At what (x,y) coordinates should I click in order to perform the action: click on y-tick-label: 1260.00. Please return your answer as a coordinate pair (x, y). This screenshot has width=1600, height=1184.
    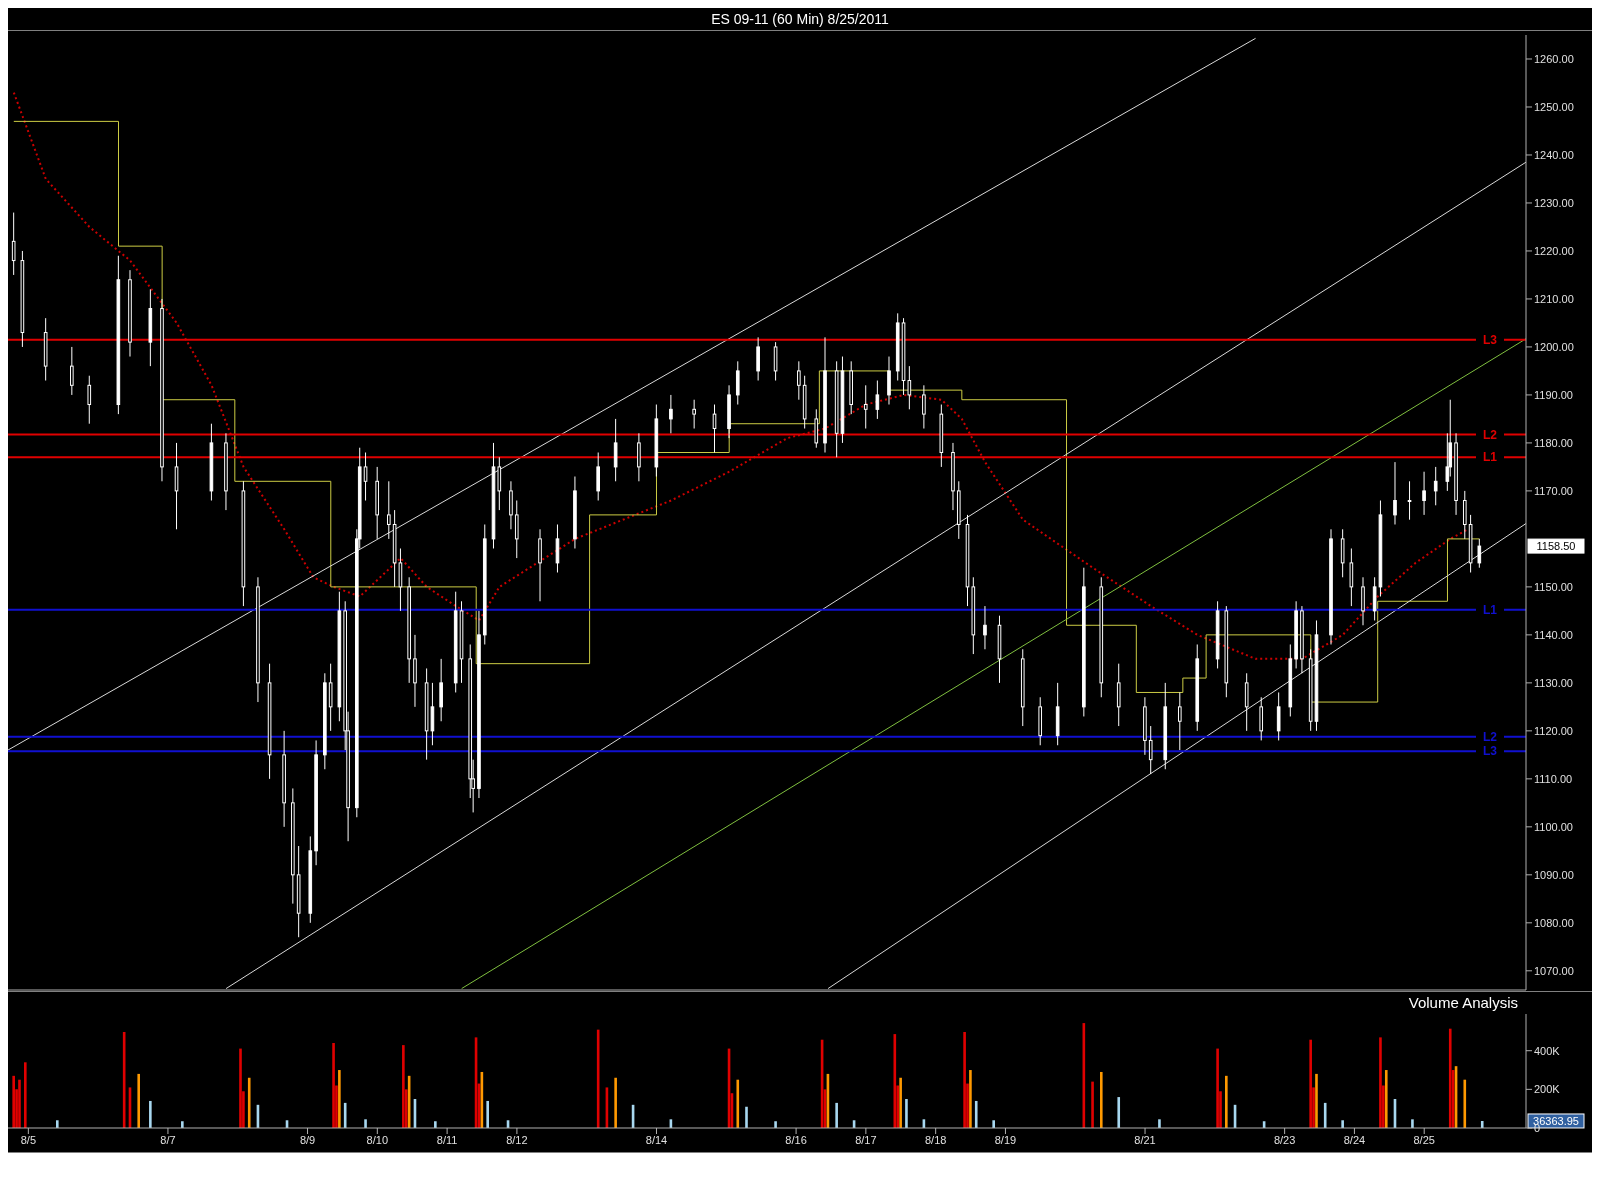
    Looking at the image, I should click on (1554, 58).